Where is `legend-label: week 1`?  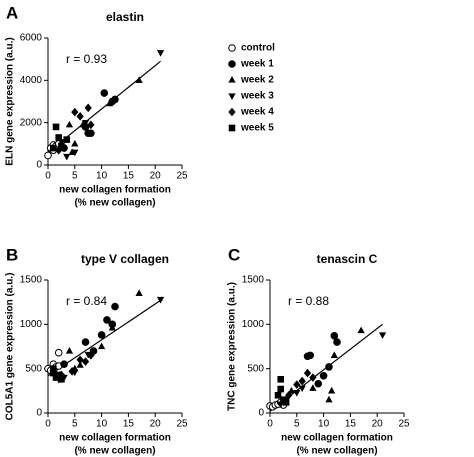 legend-label: week 1 is located at coordinates (257, 64).